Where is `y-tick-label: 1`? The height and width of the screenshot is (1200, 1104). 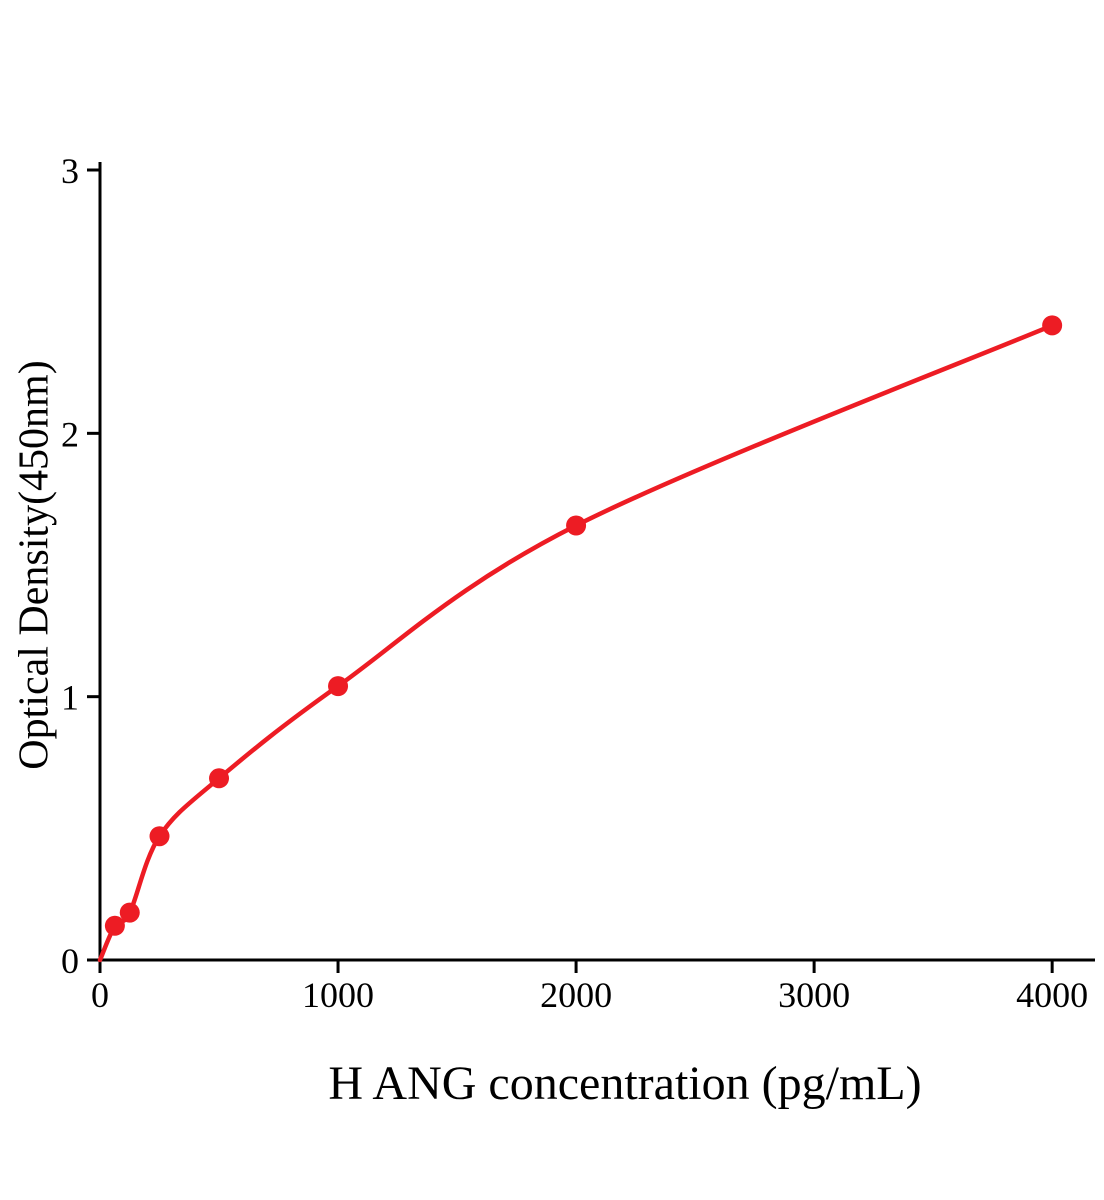 y-tick-label: 1 is located at coordinates (70, 698).